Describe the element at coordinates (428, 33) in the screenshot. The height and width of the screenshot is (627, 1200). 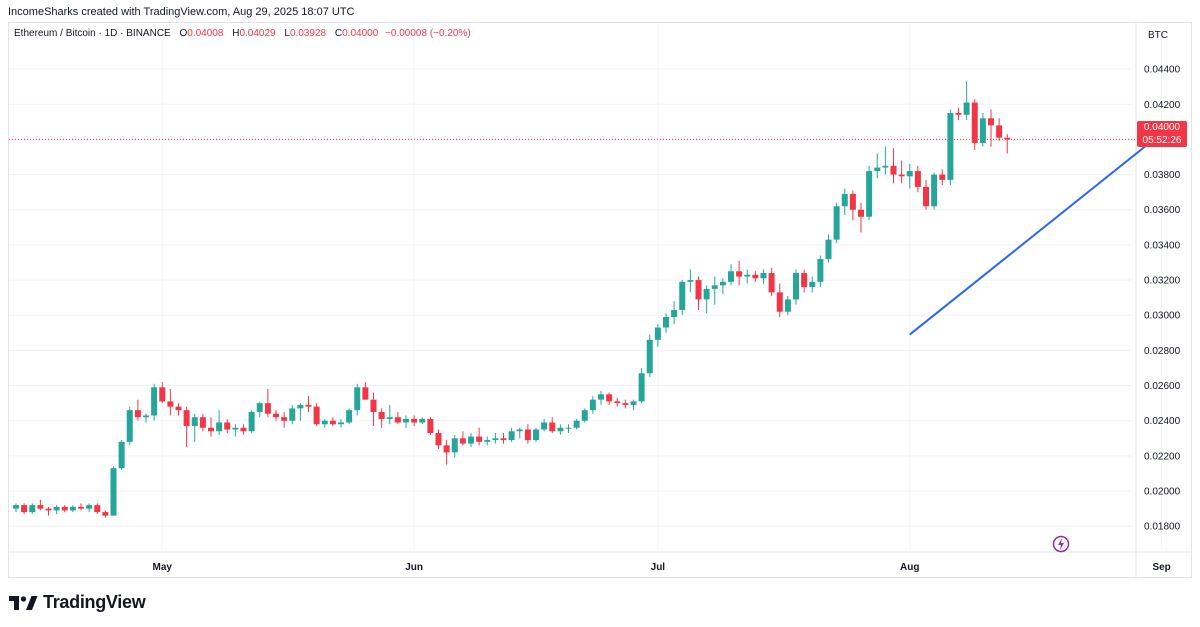
I see `change-value: −0.00008 (−0.20%)` at that location.